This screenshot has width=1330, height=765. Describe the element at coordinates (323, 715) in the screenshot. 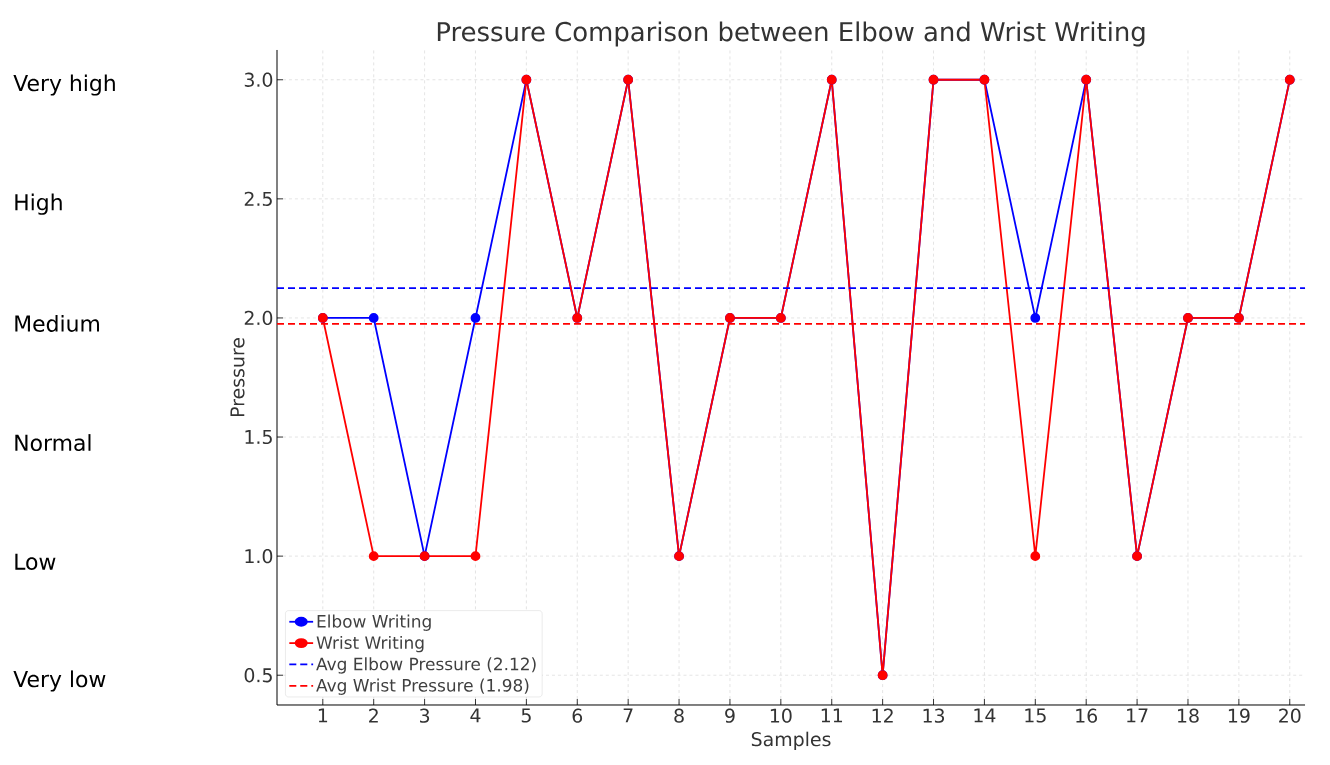

I see `x-tick-label: 1` at that location.